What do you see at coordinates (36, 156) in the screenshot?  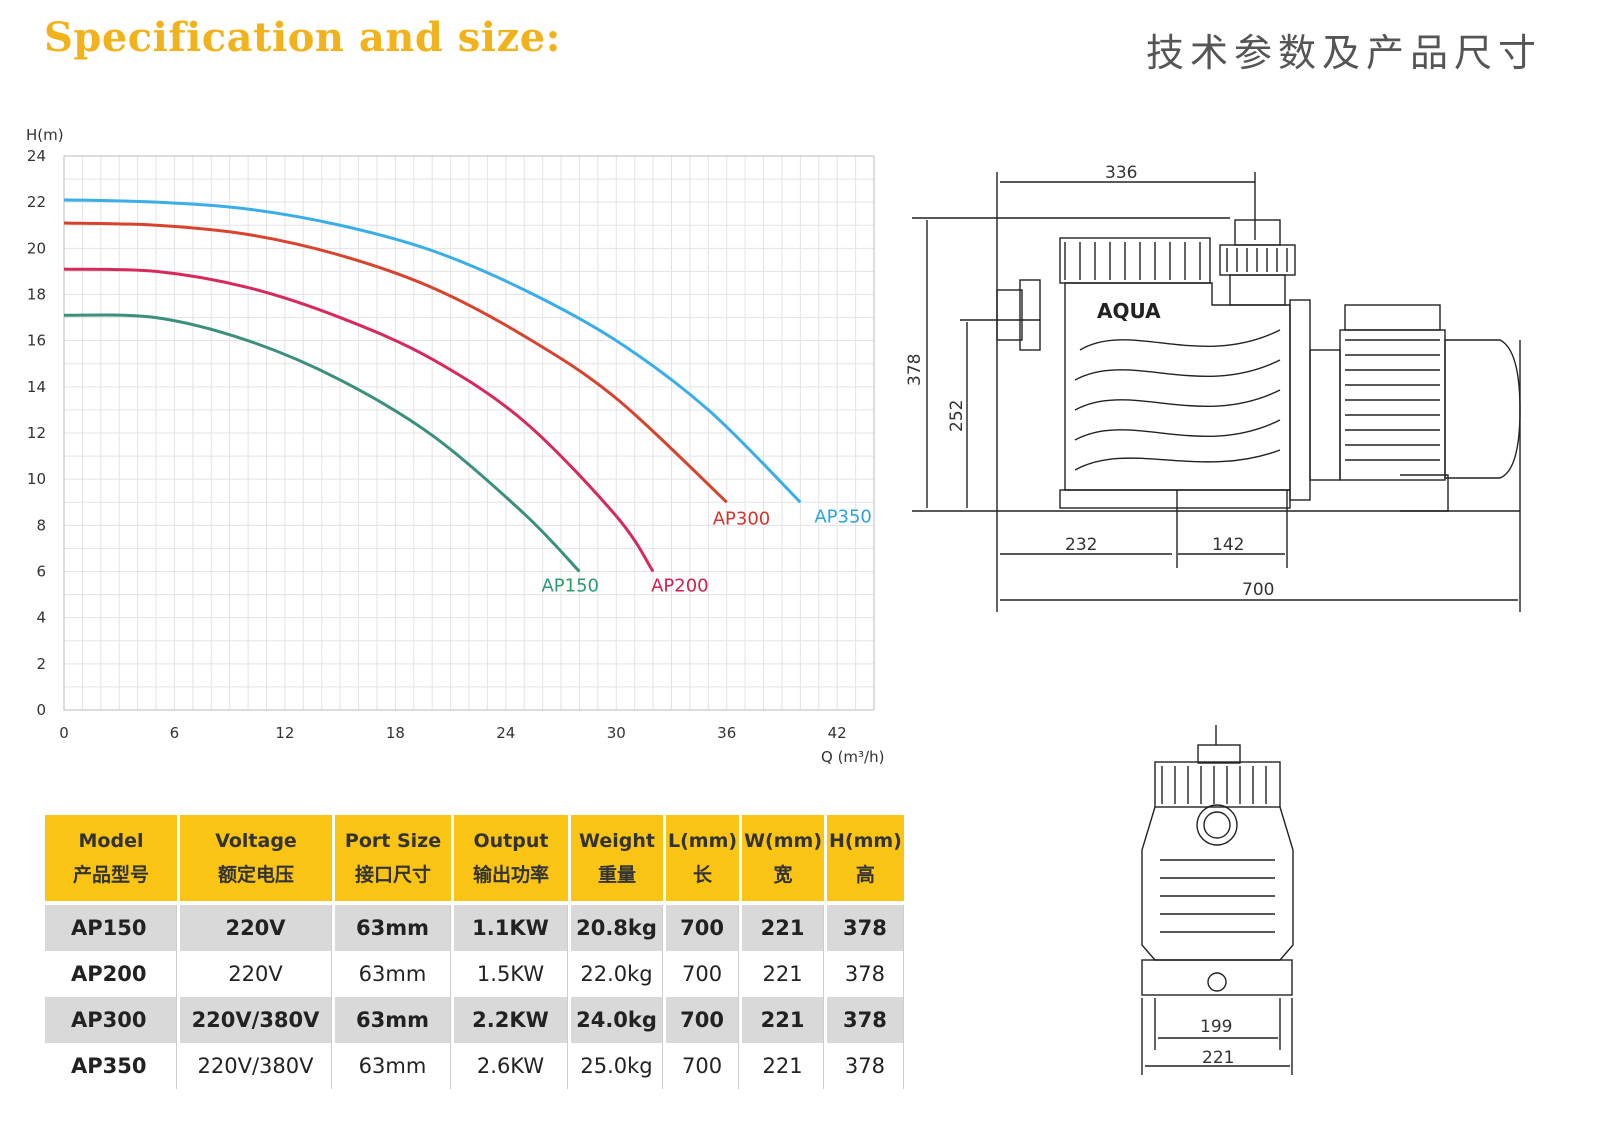 I see `y-tick-label: 24` at bounding box center [36, 156].